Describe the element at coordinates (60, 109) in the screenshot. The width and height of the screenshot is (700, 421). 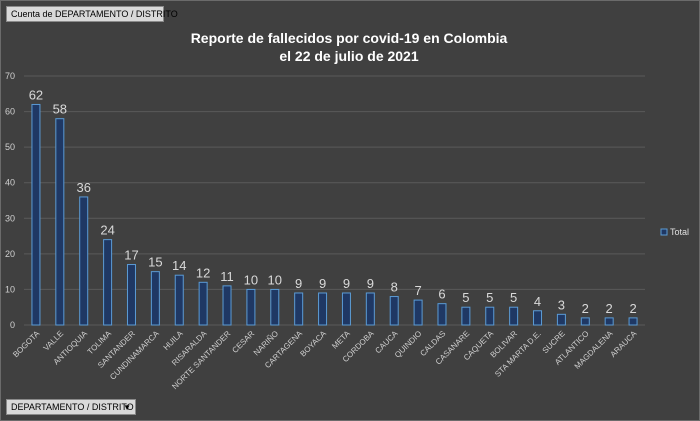
I see `data-label: 58` at that location.